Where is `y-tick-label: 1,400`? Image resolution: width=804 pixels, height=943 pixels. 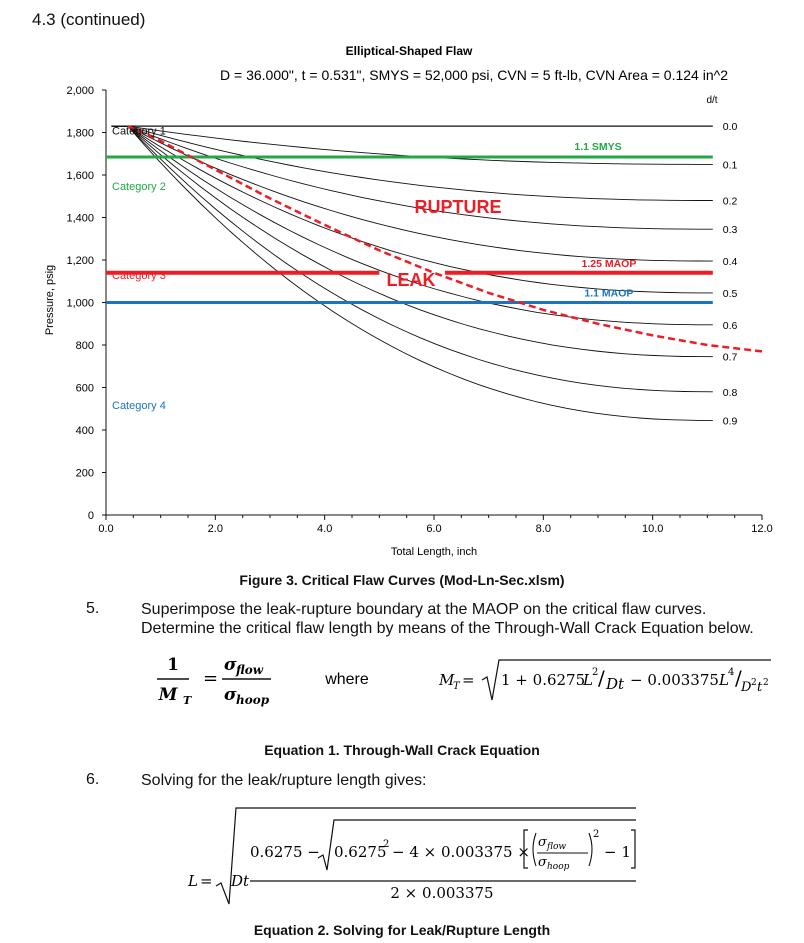
y-tick-label: 1,400 is located at coordinates (80, 219).